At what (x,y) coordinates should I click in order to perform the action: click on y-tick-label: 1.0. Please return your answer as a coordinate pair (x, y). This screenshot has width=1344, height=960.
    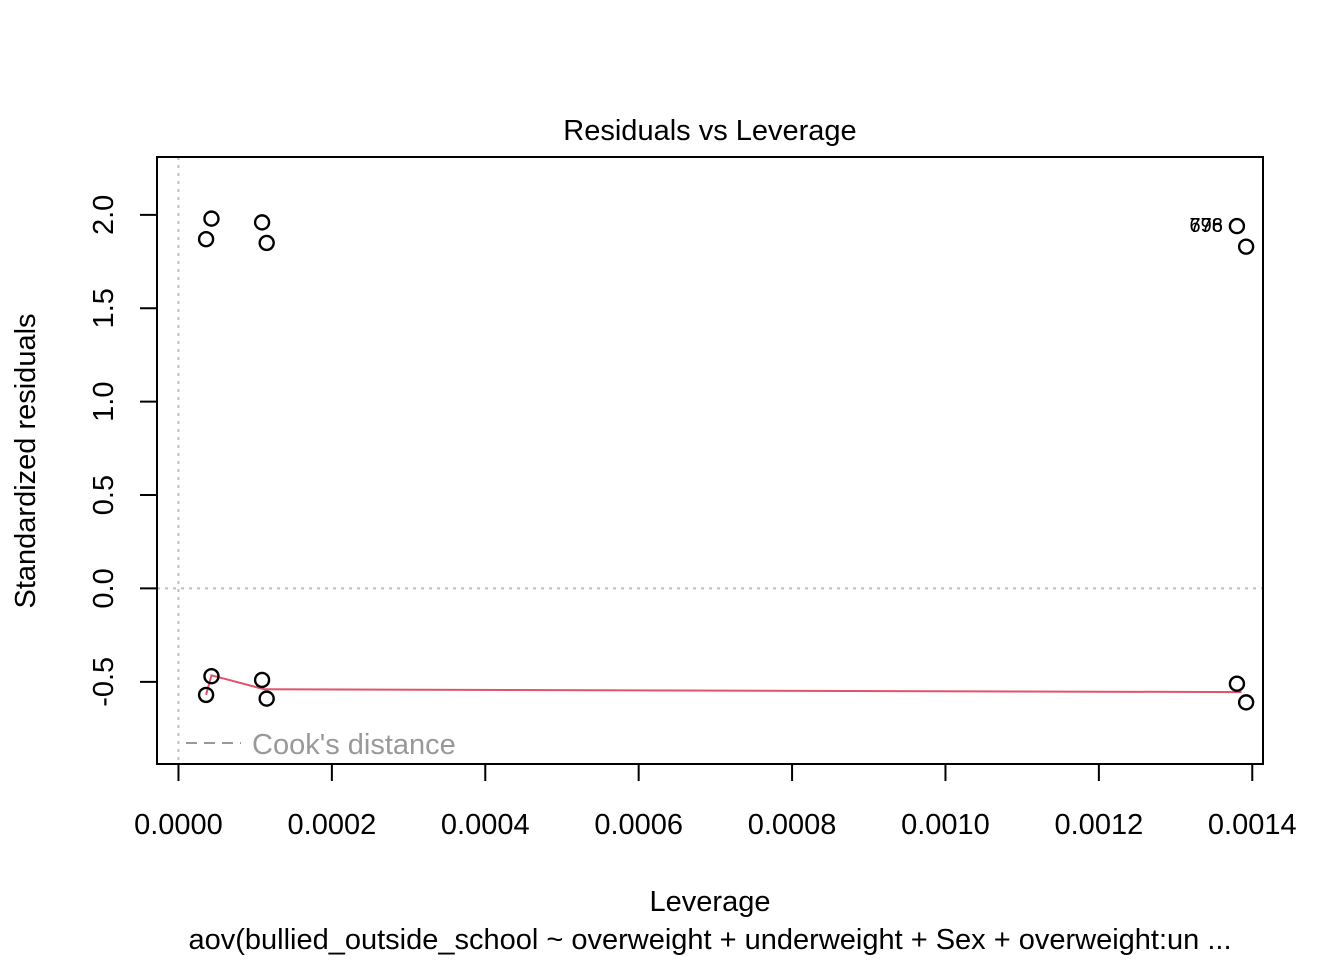
    Looking at the image, I should click on (104, 402).